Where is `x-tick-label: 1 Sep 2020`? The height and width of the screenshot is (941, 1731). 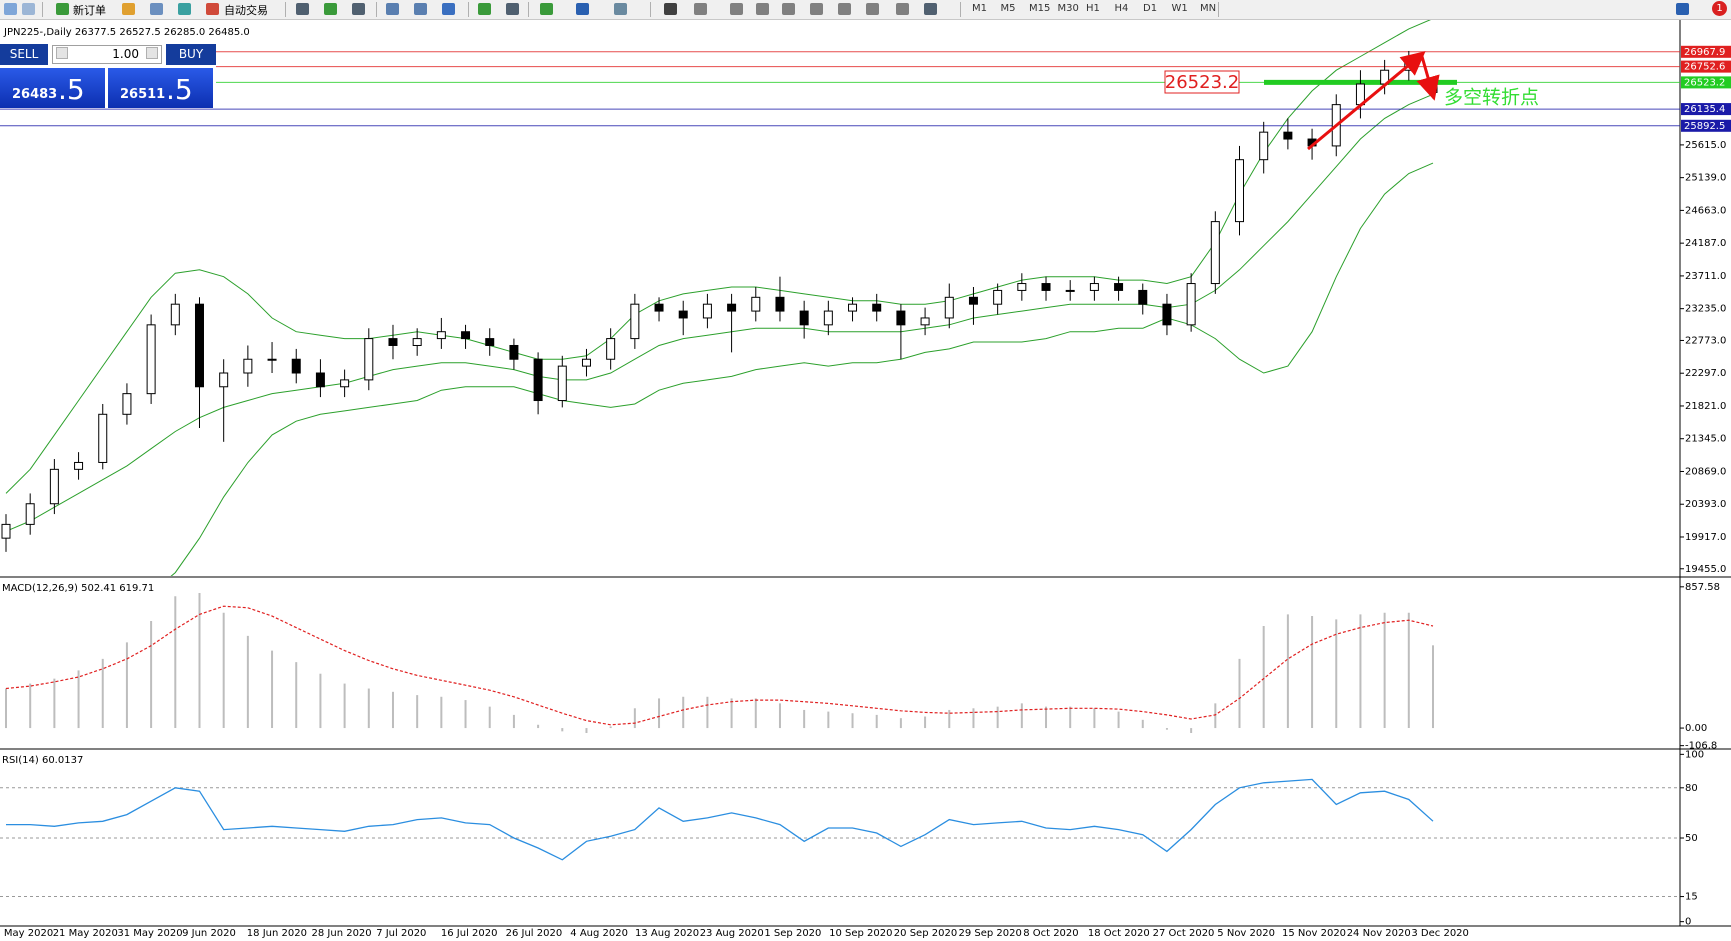
x-tick-label: 1 Sep 2020 is located at coordinates (792, 933).